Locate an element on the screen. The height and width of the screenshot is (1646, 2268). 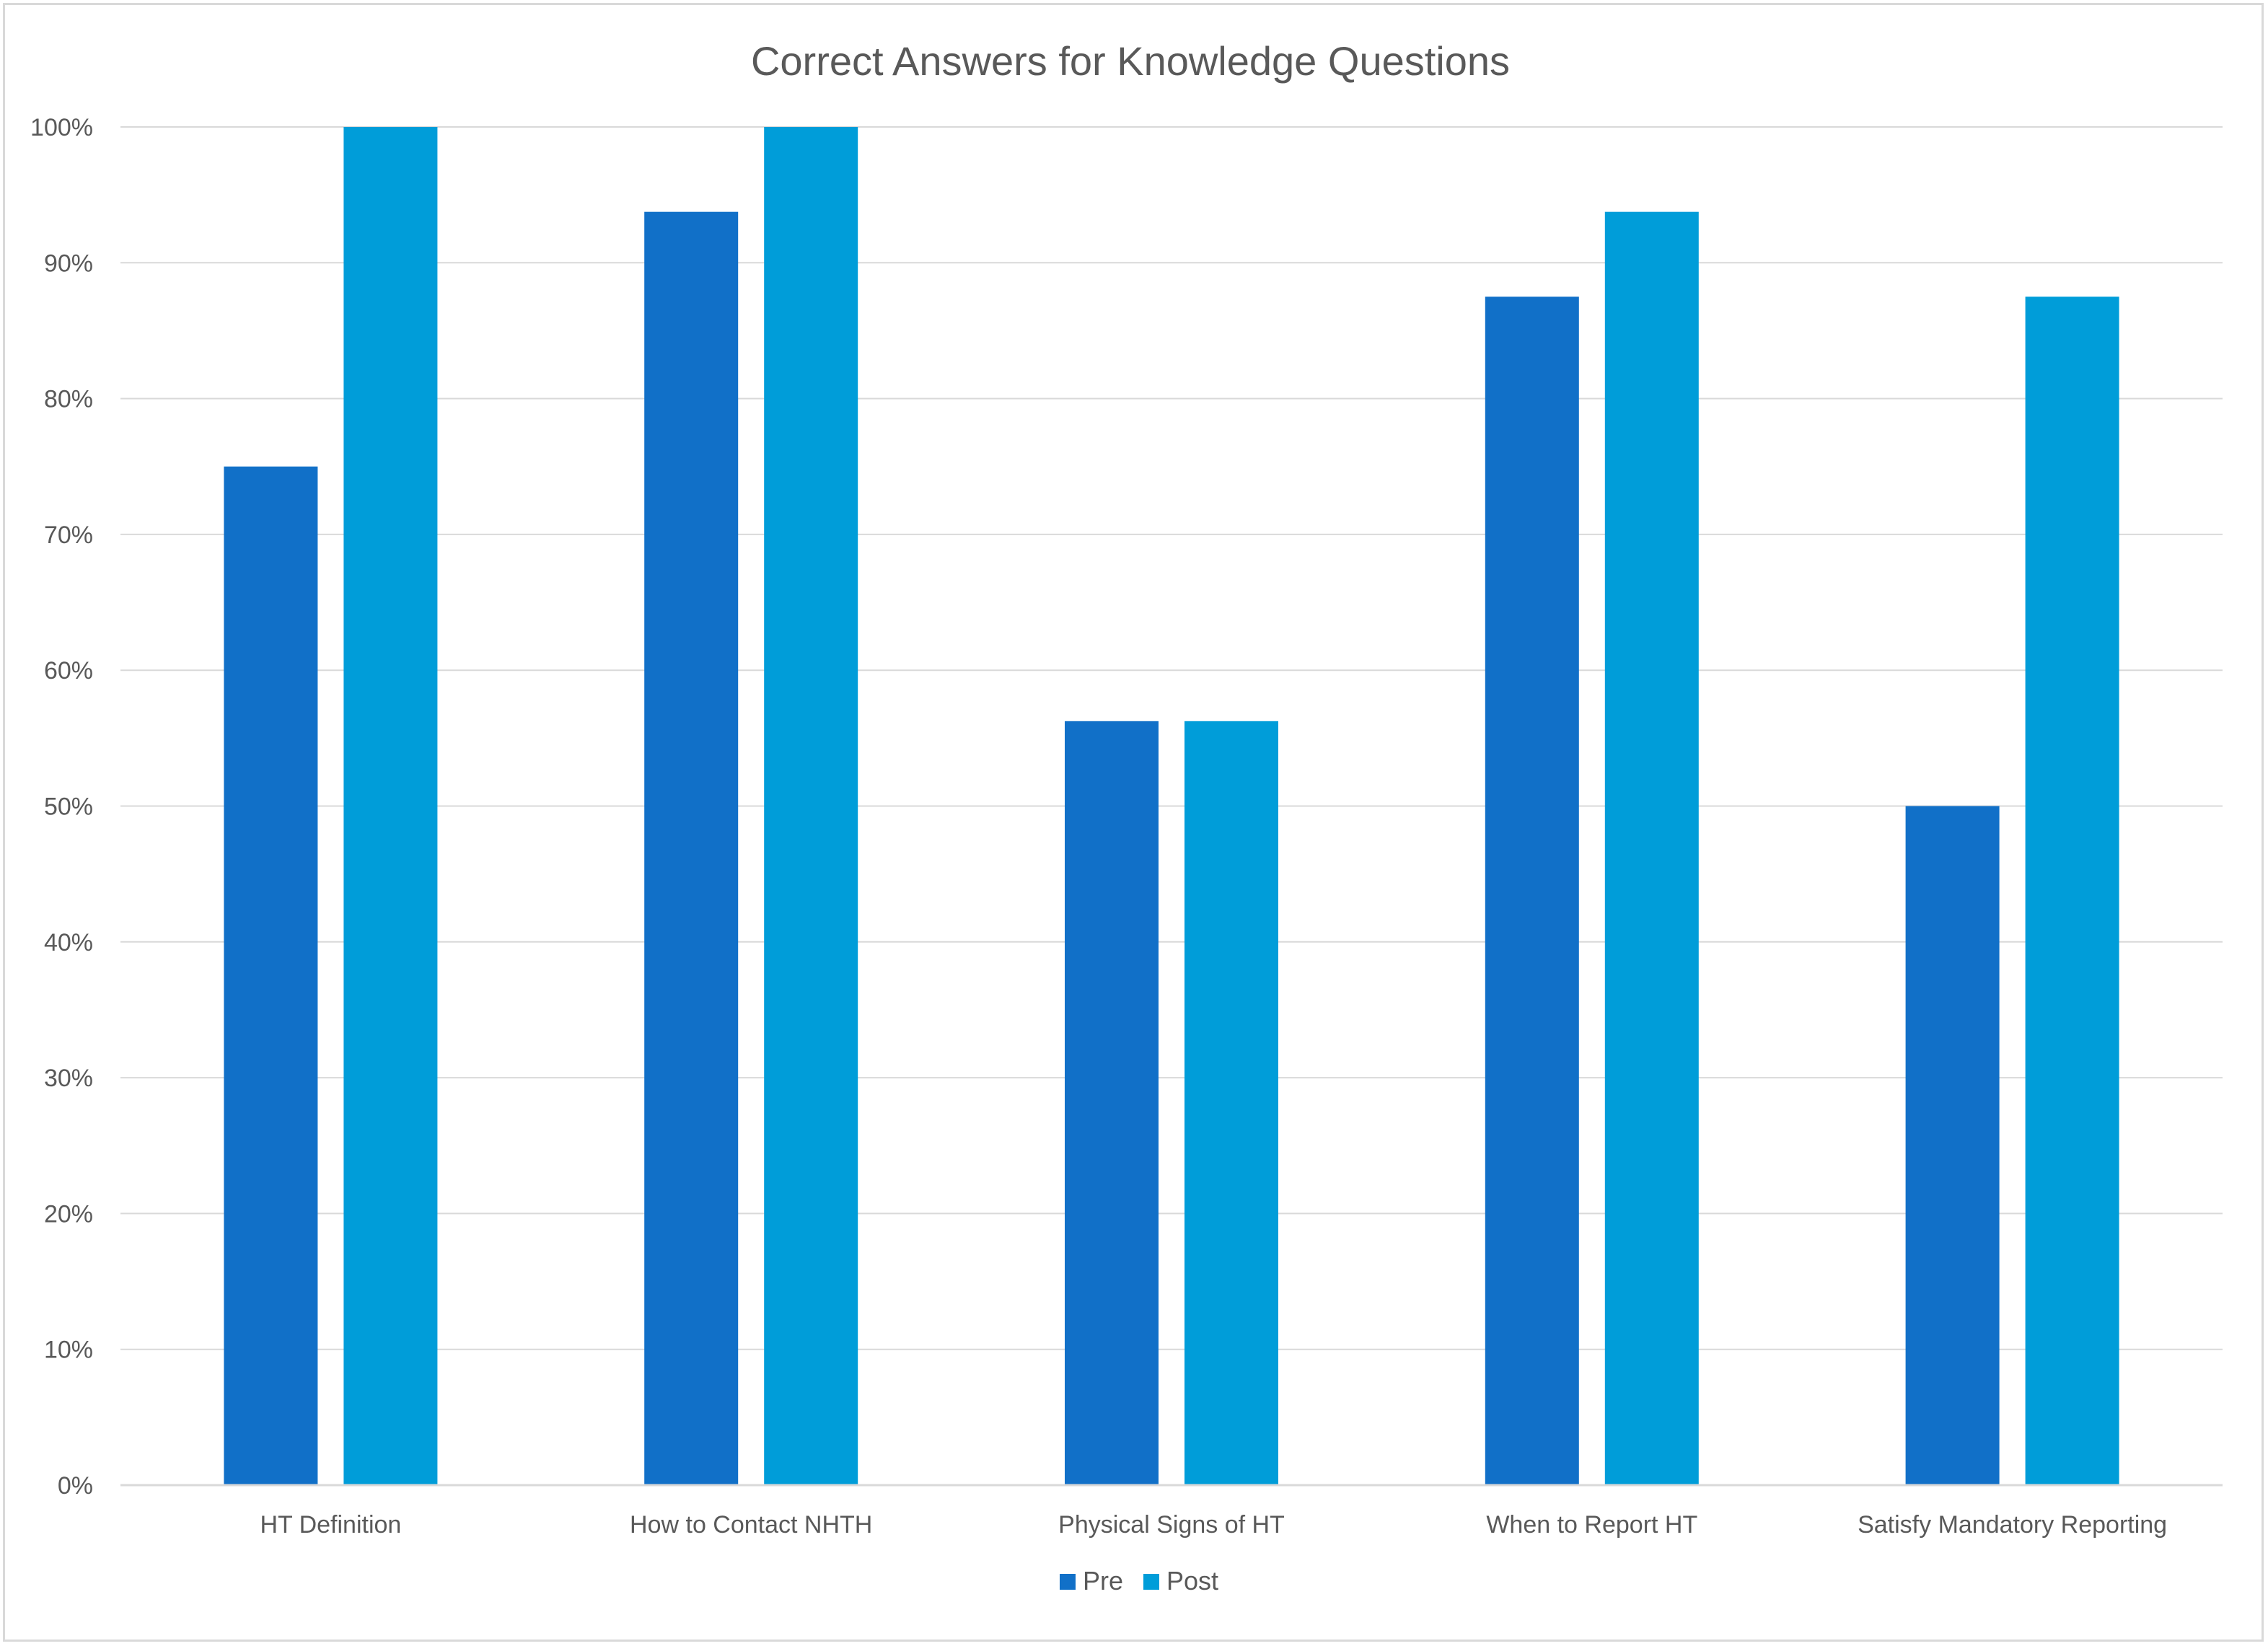
x-tick-label: How to Contact NHTH is located at coordinates (751, 1525).